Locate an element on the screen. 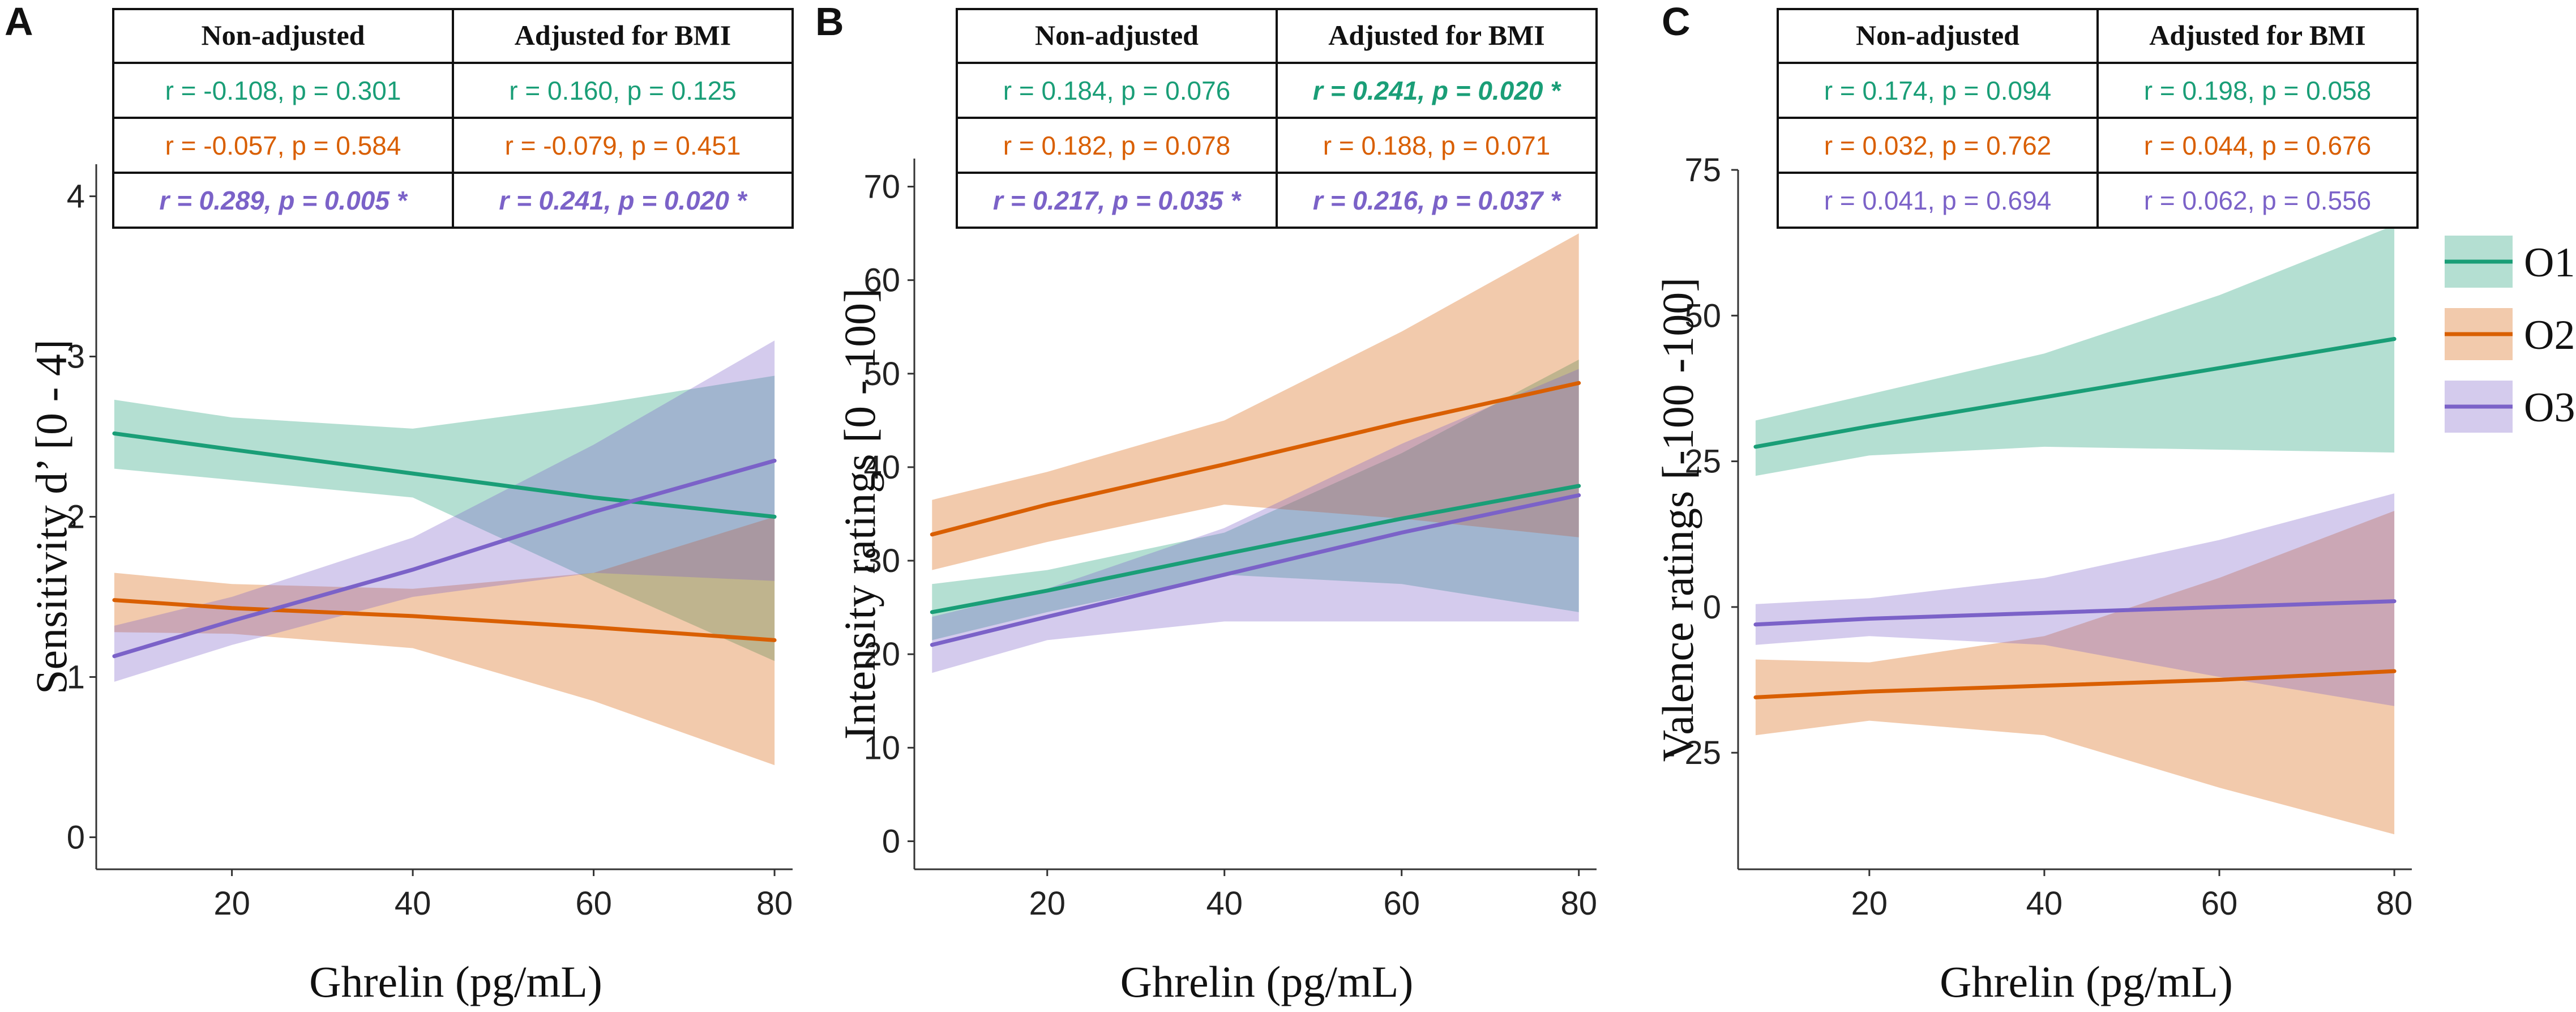 This screenshot has height=1012, width=2576. table-cell: r = 0.160, p = 0.125 is located at coordinates (623, 90).